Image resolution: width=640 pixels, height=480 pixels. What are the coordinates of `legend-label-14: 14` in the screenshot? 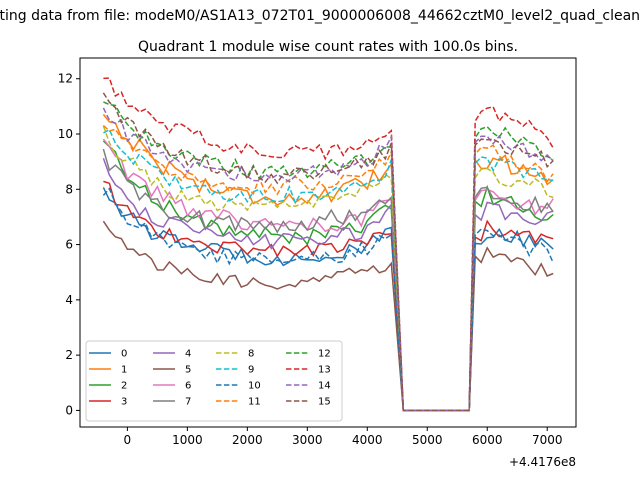 It's located at (324, 386).